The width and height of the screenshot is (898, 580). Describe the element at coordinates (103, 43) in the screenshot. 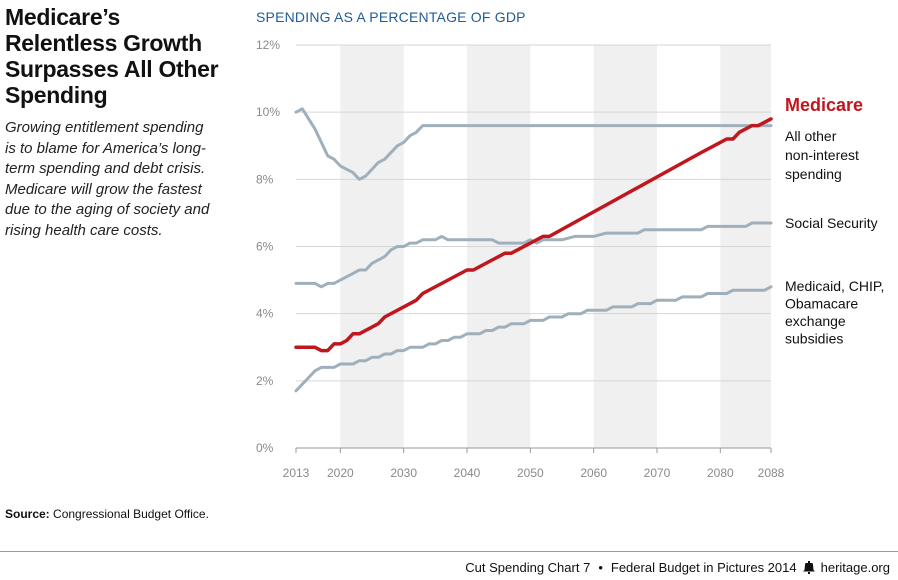

I see `headline-line: Relentless Growth` at that location.